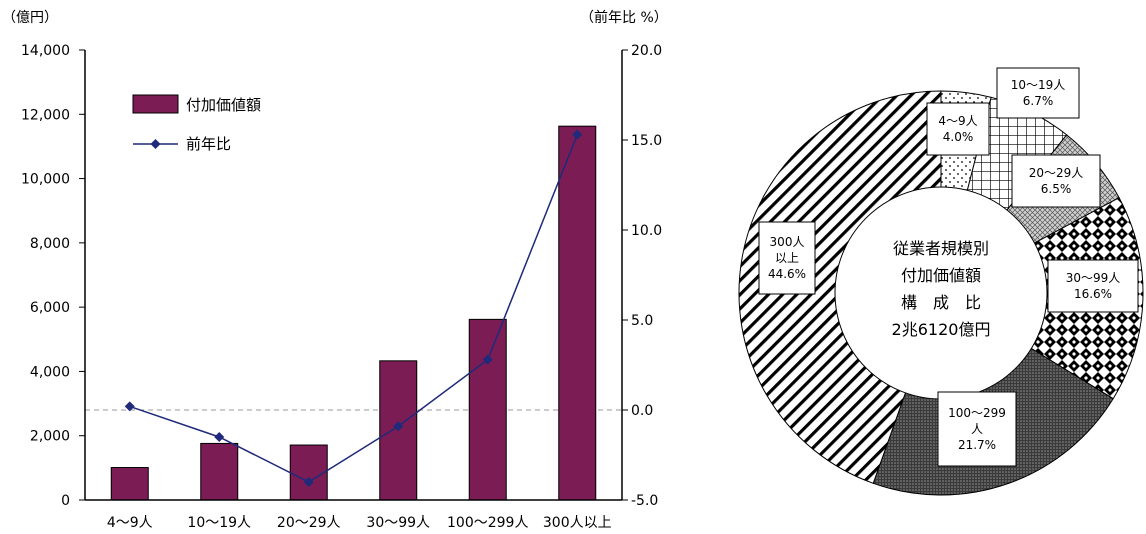 The image size is (1146, 534). I want to click on left-tick-label: 2,000, so click(50, 437).